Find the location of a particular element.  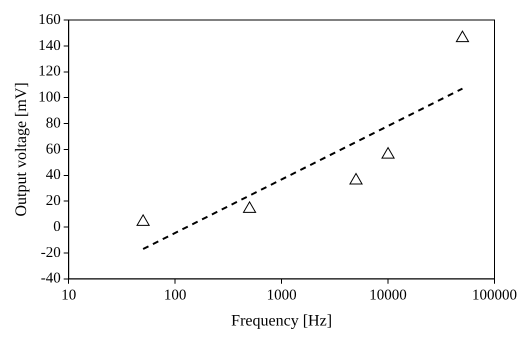

y-tick-label: 20 is located at coordinates (53, 201).